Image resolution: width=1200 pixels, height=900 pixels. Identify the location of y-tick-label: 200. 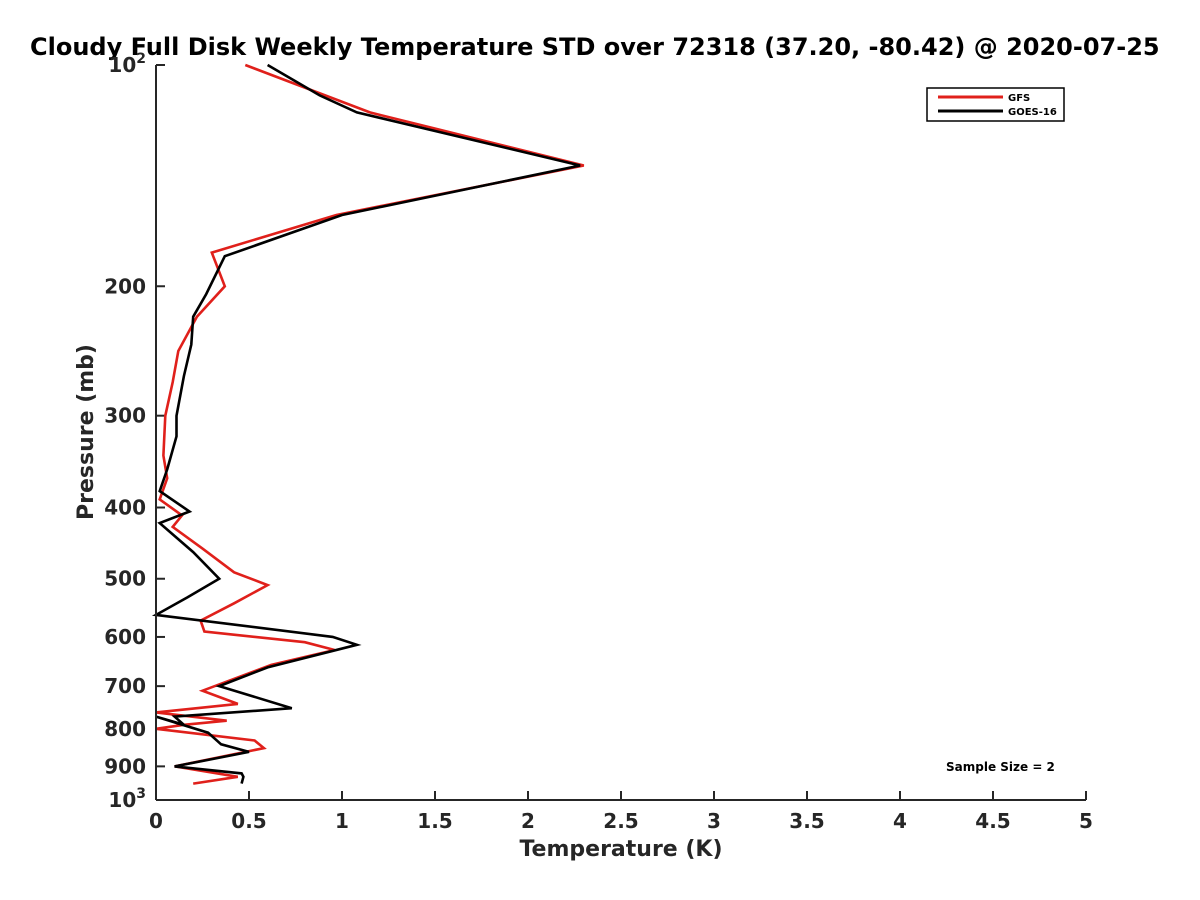
(125, 286).